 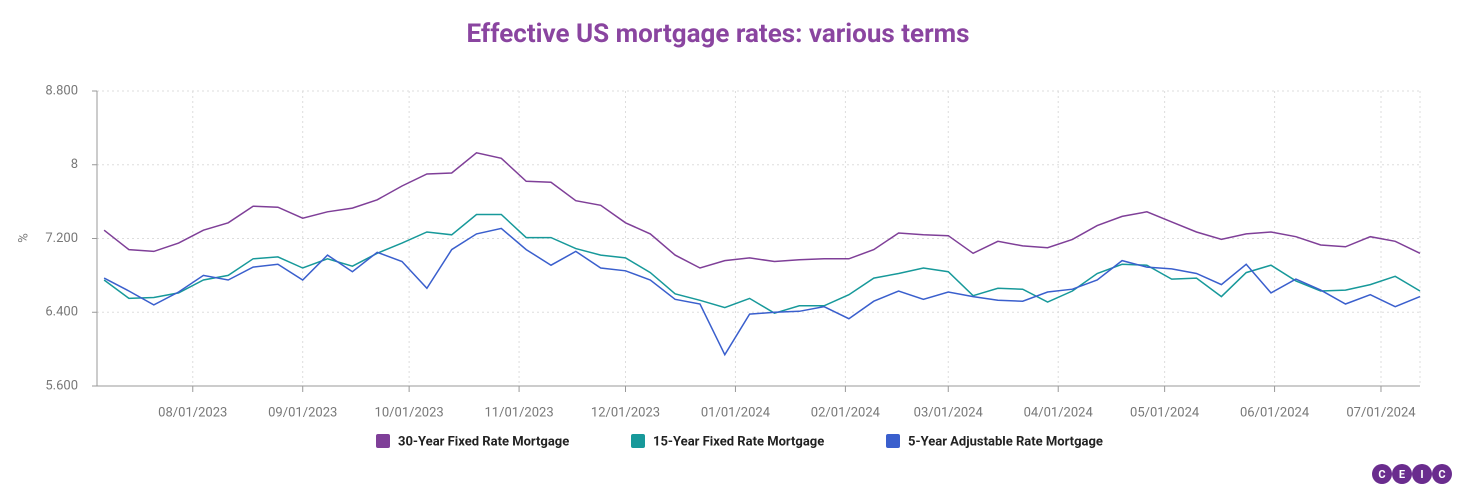 What do you see at coordinates (949, 412) in the screenshot?
I see `x-tick-label: 03/01/2024` at bounding box center [949, 412].